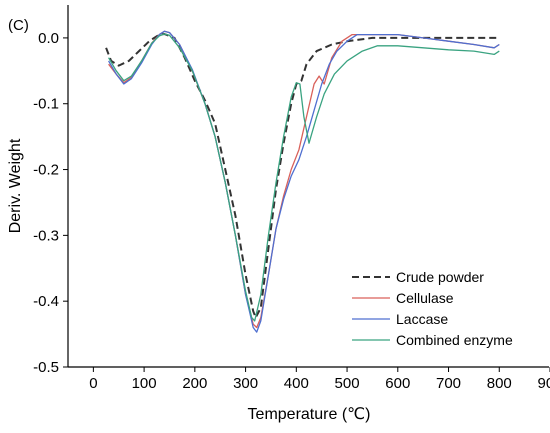 The image size is (550, 433). What do you see at coordinates (543, 383) in the screenshot?
I see `x-tick-label: 900` at bounding box center [543, 383].